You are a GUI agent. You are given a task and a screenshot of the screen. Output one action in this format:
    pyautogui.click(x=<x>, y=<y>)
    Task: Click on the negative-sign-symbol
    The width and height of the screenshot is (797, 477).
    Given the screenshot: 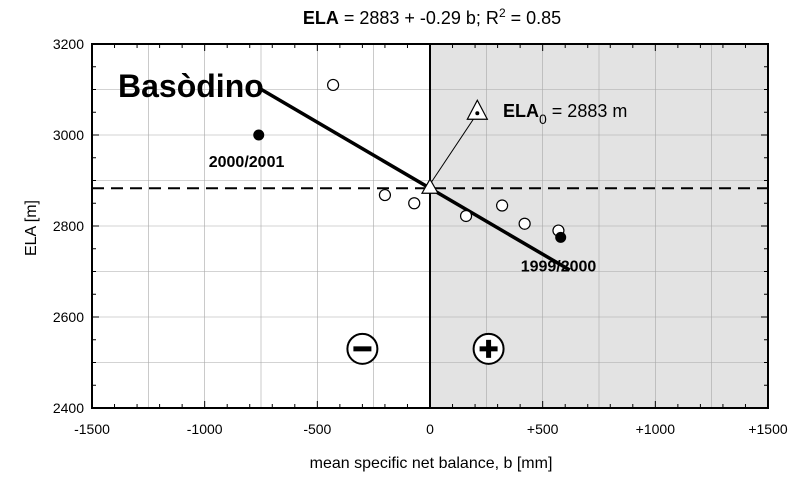 What is the action you would take?
    pyautogui.click(x=362, y=348)
    